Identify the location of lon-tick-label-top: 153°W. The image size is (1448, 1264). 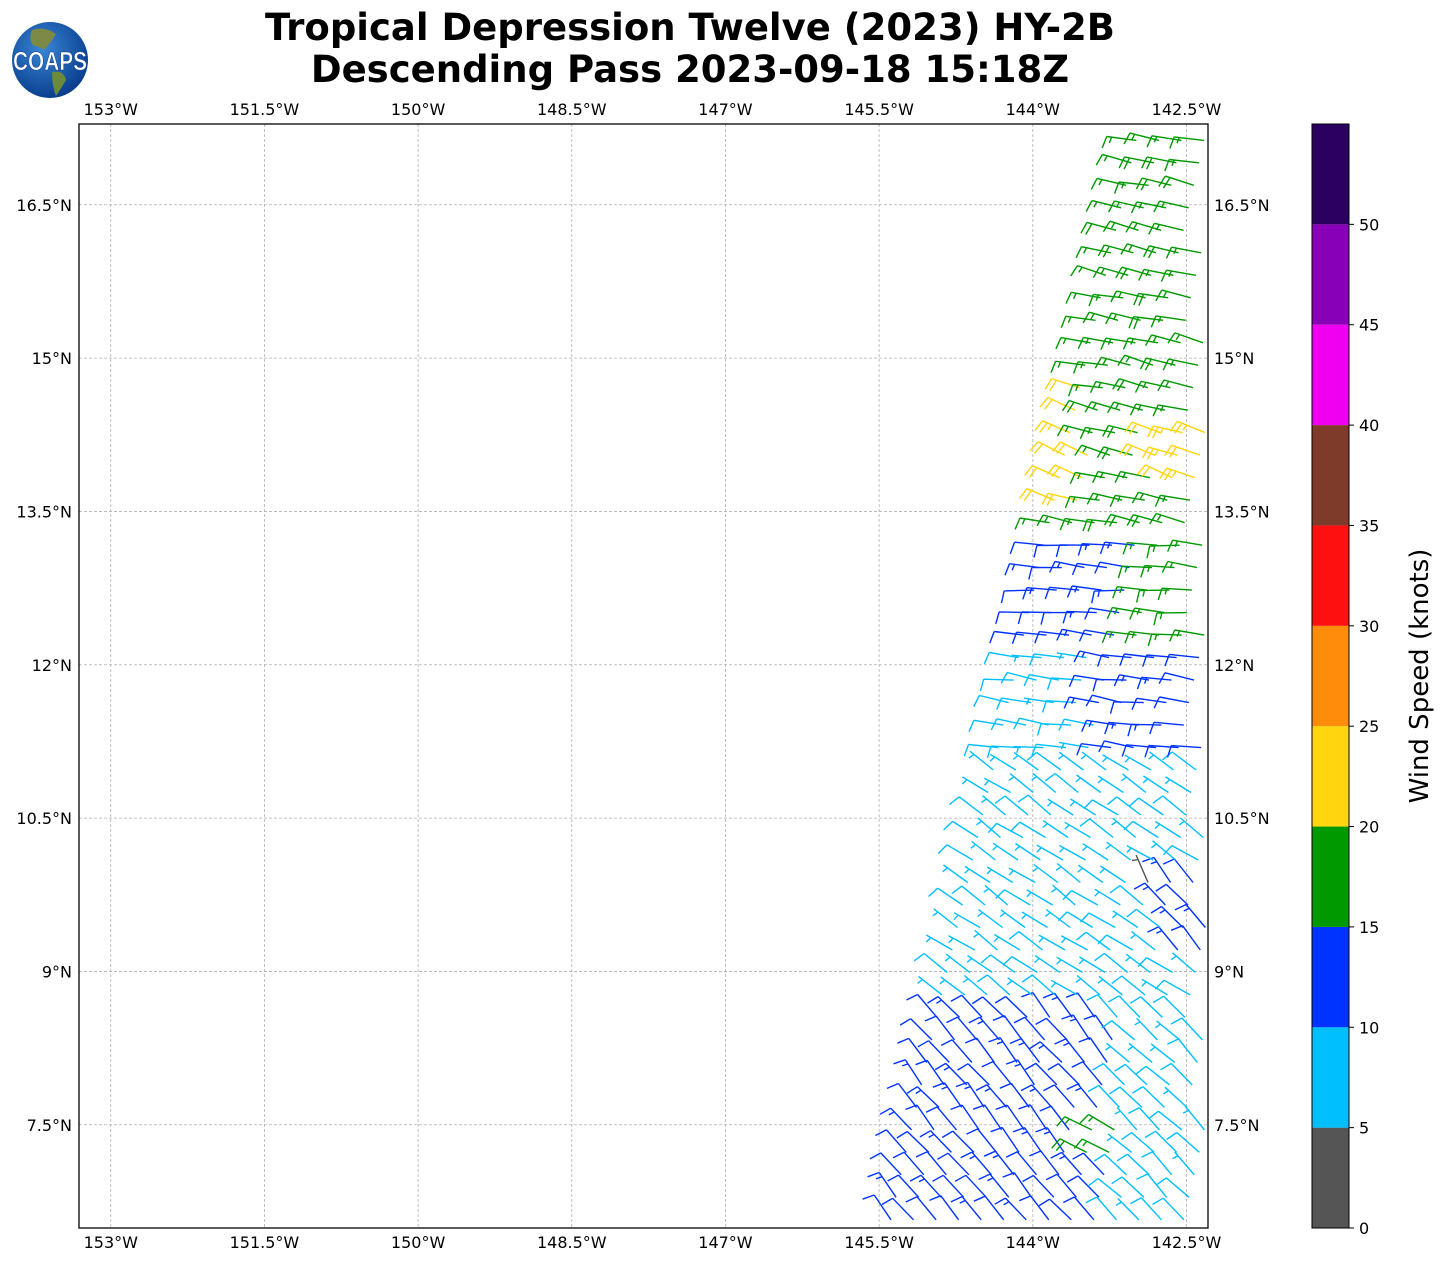
(111, 109).